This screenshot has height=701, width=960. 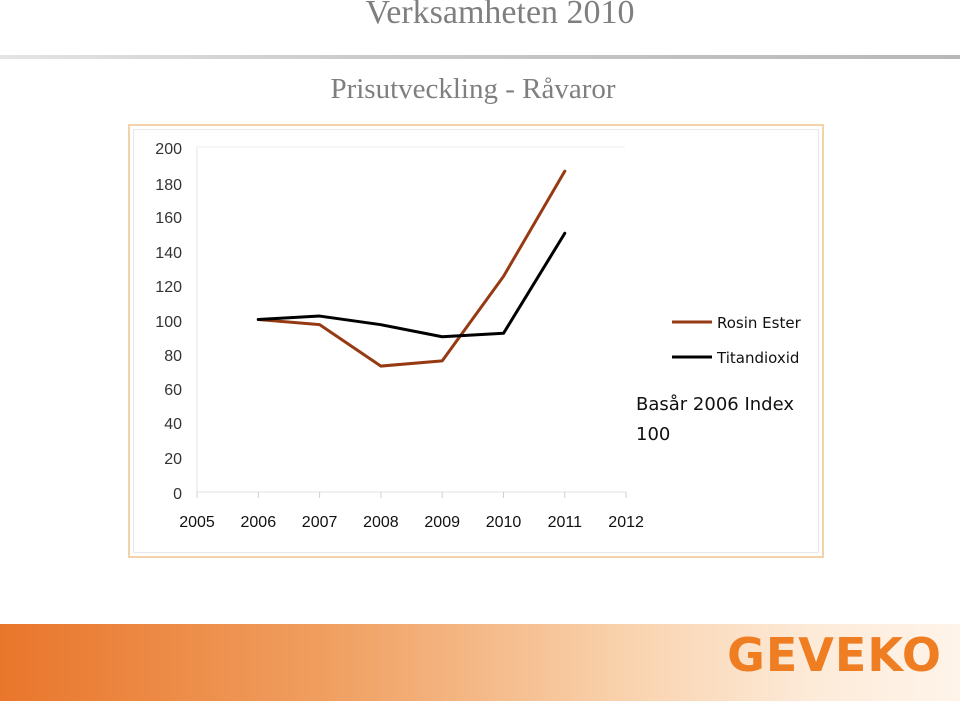 I want to click on x-tick-label: 2011, so click(x=565, y=522).